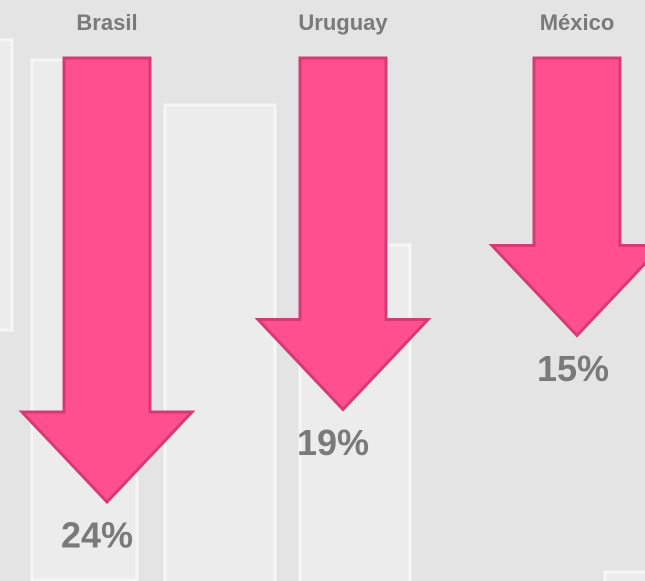  What do you see at coordinates (333, 442) in the screenshot?
I see `value-label: 19%` at bounding box center [333, 442].